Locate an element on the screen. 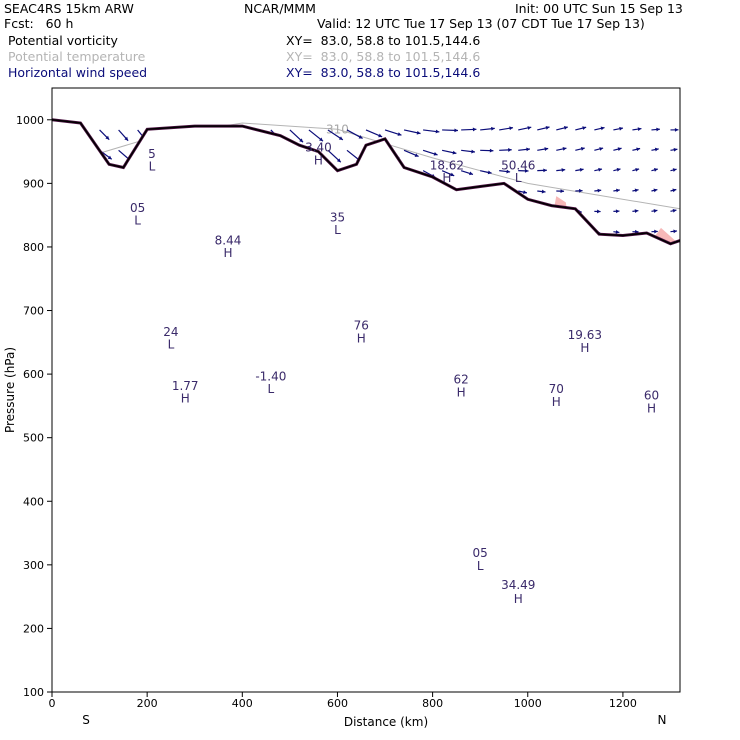 The image size is (740, 740). terrain-line is located at coordinates (366, 182).